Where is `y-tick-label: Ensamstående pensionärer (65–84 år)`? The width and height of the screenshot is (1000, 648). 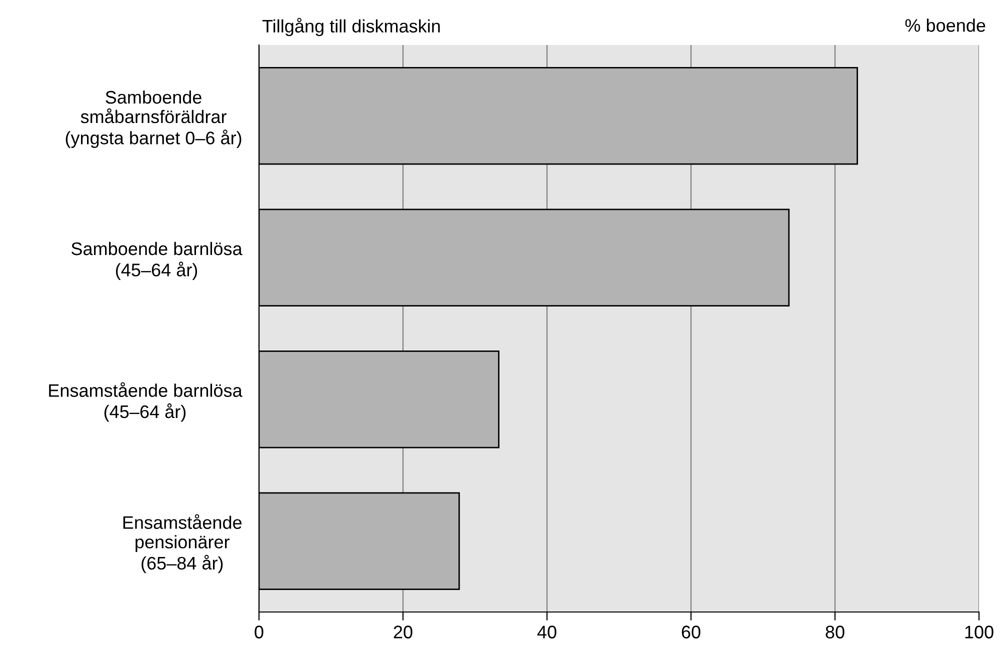
y-tick-label: Ensamstående pensionärer (65–84 år) is located at coordinates (182, 544).